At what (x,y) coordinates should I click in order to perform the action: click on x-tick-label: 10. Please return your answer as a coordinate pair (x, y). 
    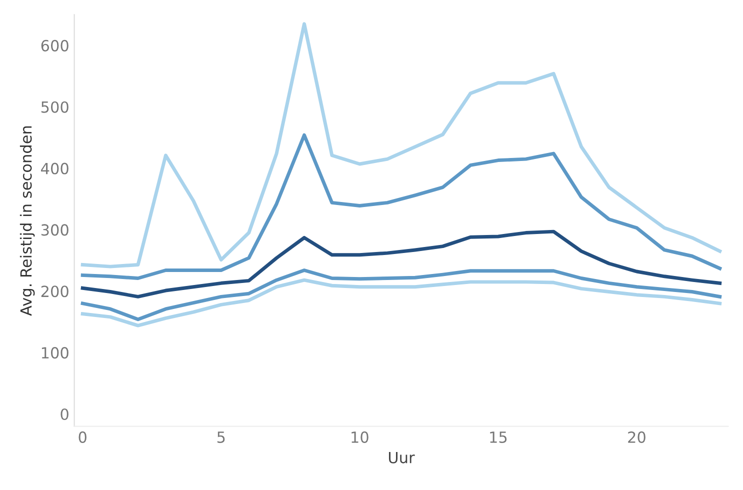
    Looking at the image, I should click on (360, 437).